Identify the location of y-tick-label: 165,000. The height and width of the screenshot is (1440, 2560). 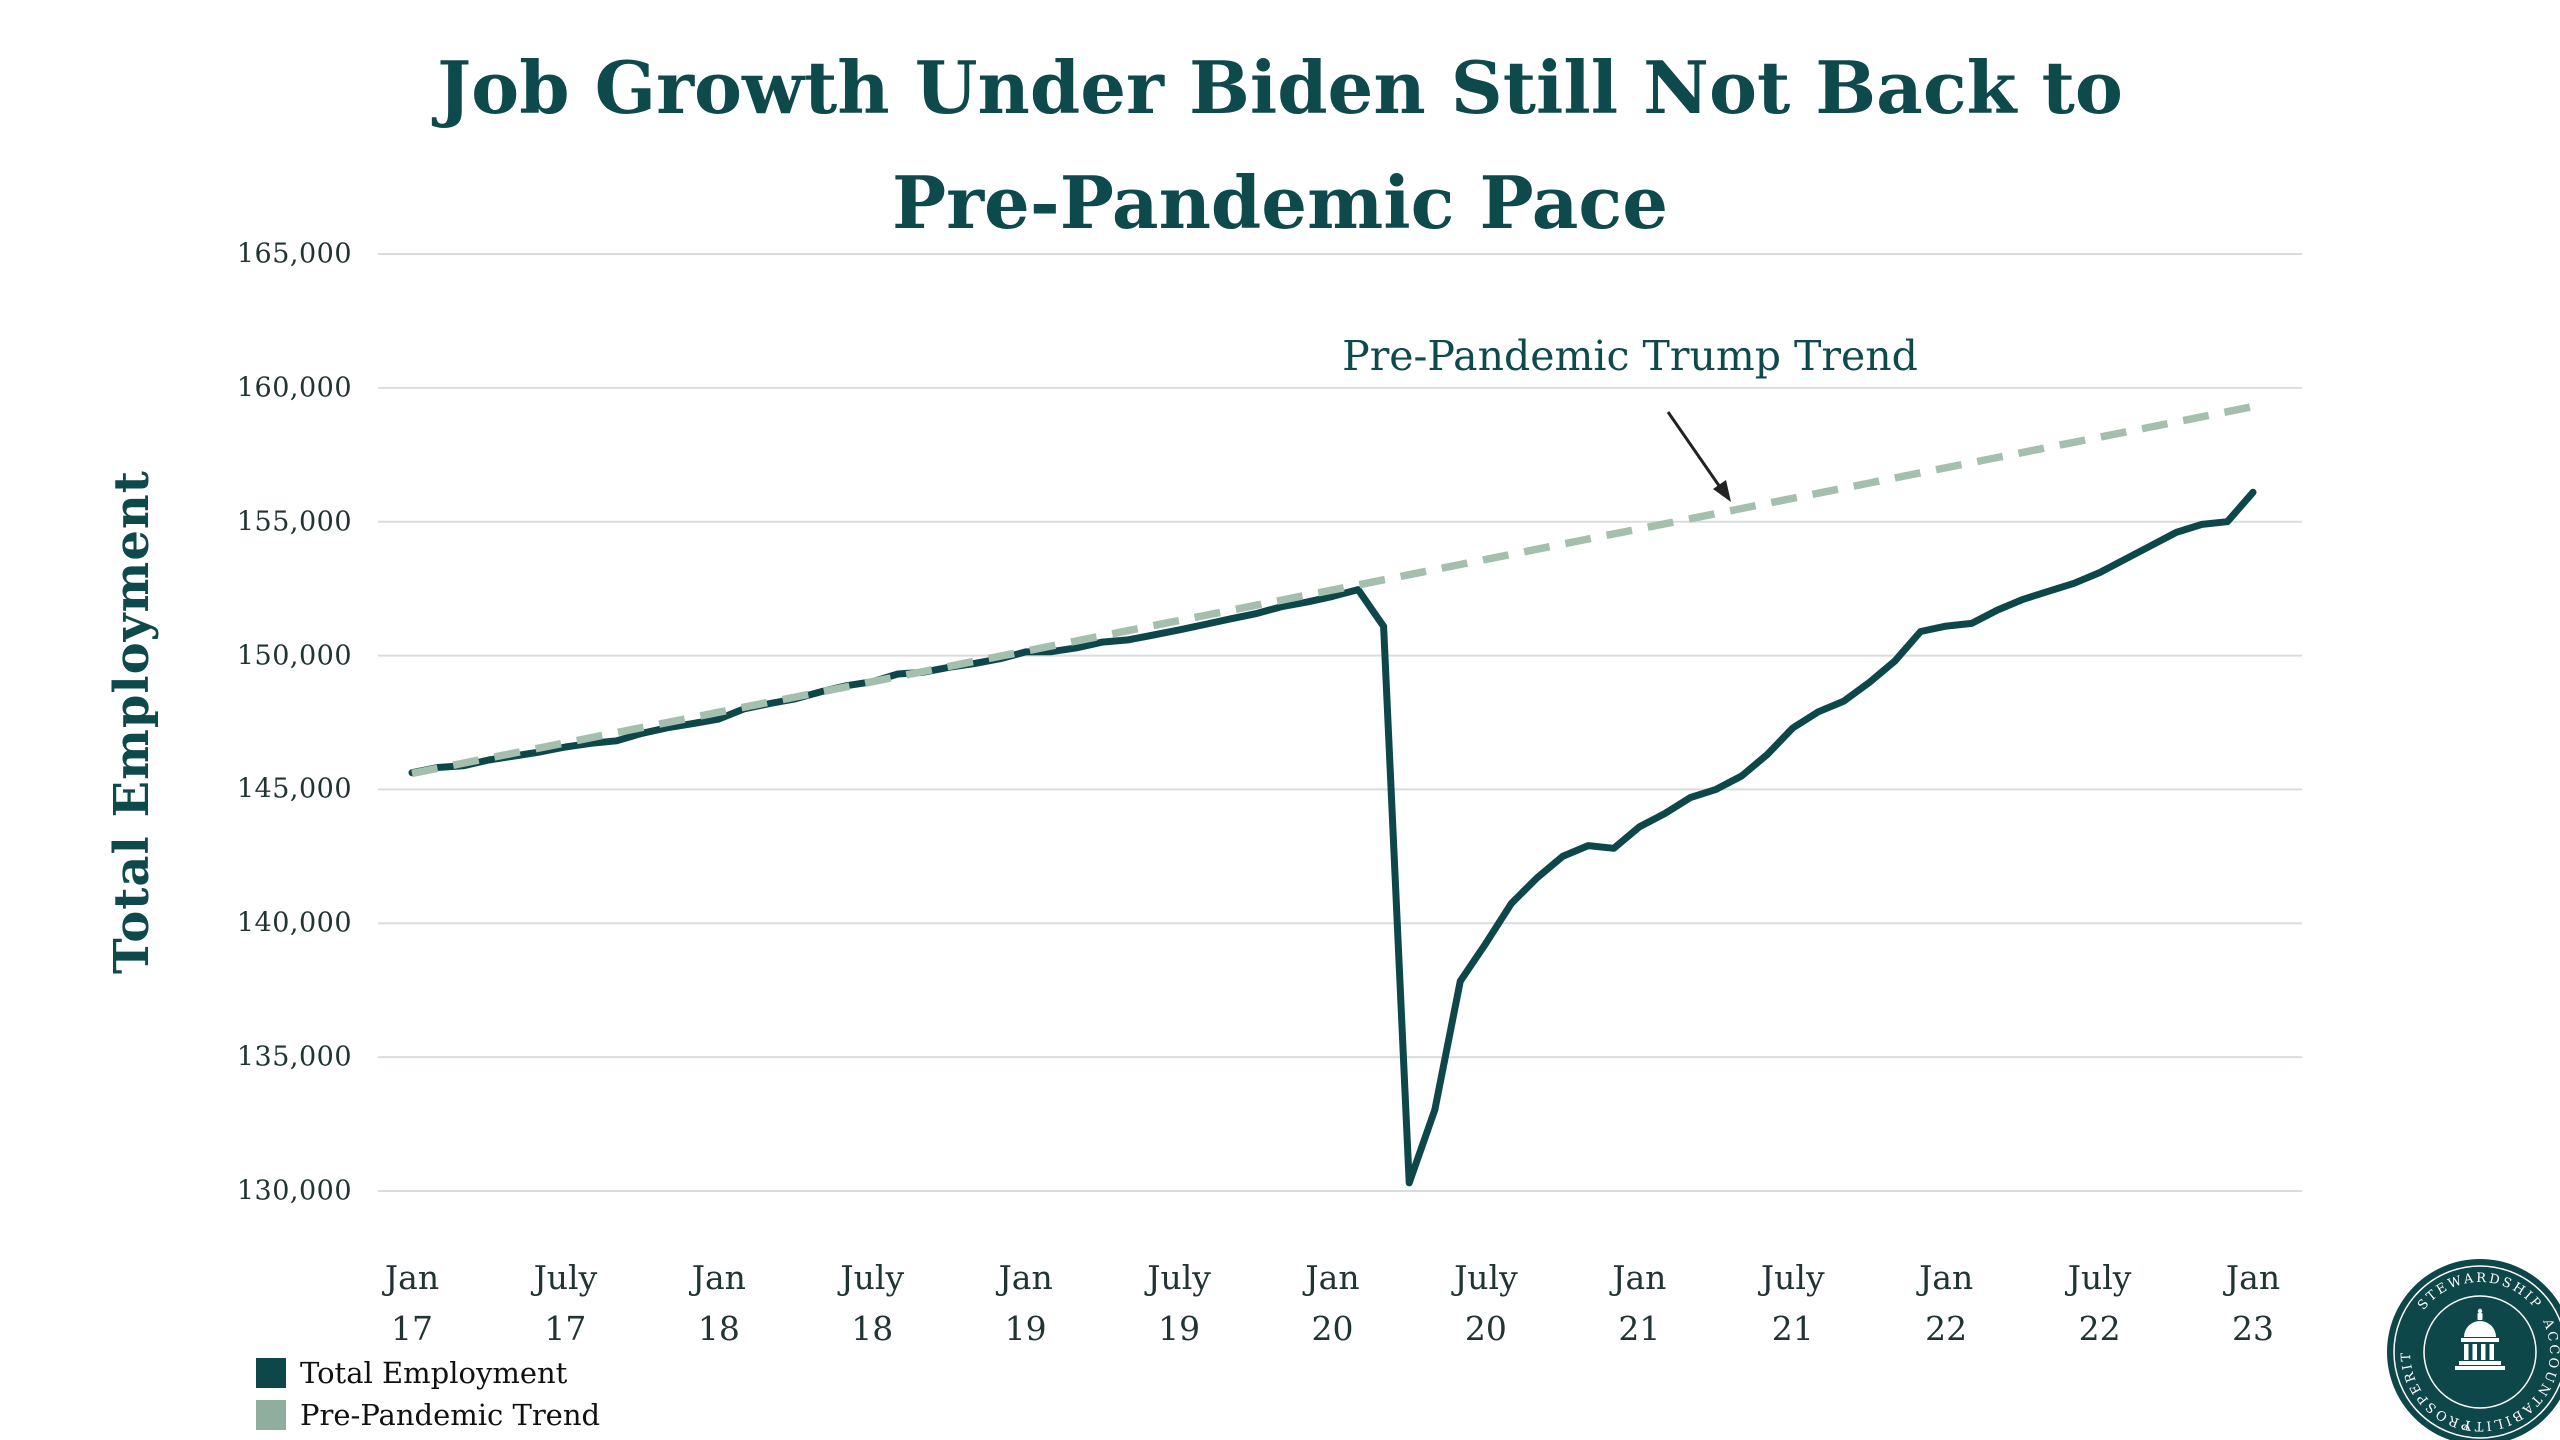
(294, 254).